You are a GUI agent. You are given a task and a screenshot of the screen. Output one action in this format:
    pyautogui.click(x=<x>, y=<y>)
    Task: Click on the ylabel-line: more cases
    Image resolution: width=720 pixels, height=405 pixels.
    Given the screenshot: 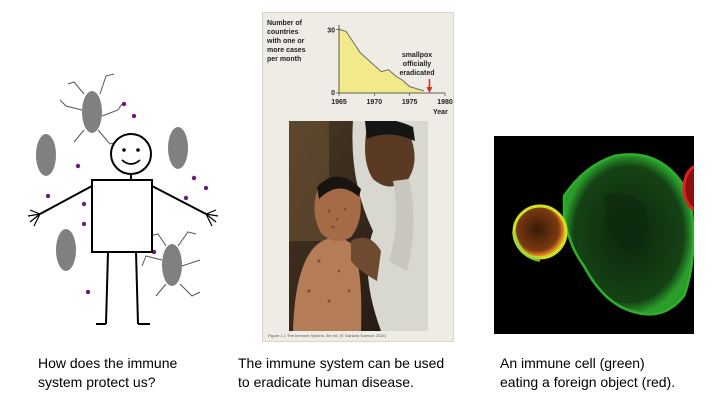 What is the action you would take?
    pyautogui.click(x=286, y=50)
    